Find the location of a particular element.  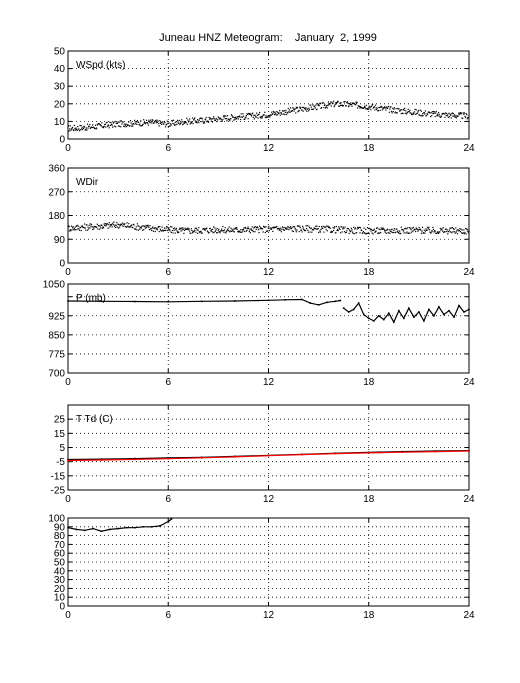

y-tick-label: 40 is located at coordinates (60, 69).